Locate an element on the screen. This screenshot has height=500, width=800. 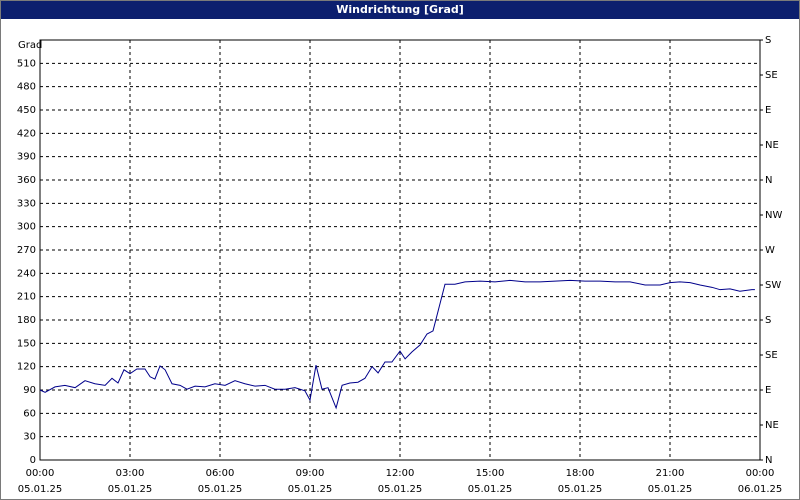
y-tick-label: 90 is located at coordinates (29, 390).